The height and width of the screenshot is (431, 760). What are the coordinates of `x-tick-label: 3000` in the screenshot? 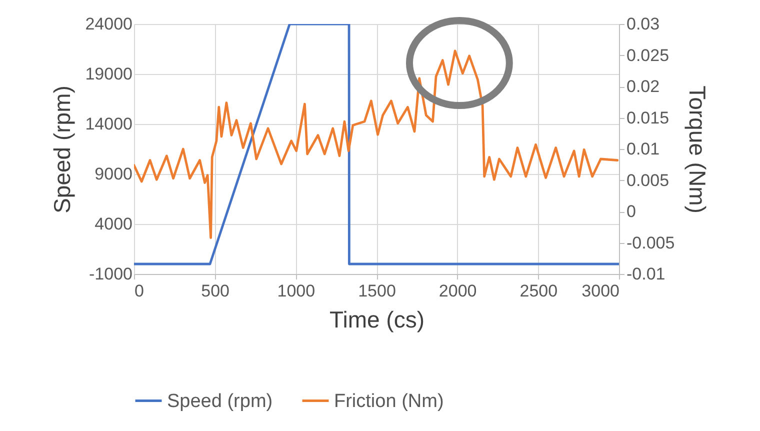 It's located at (601, 291).